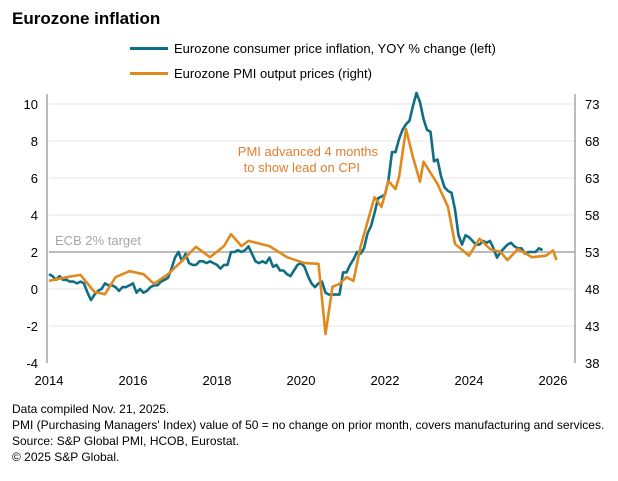 The width and height of the screenshot is (618, 481). What do you see at coordinates (34, 289) in the screenshot?
I see `y-left-tick-label: 0` at bounding box center [34, 289].